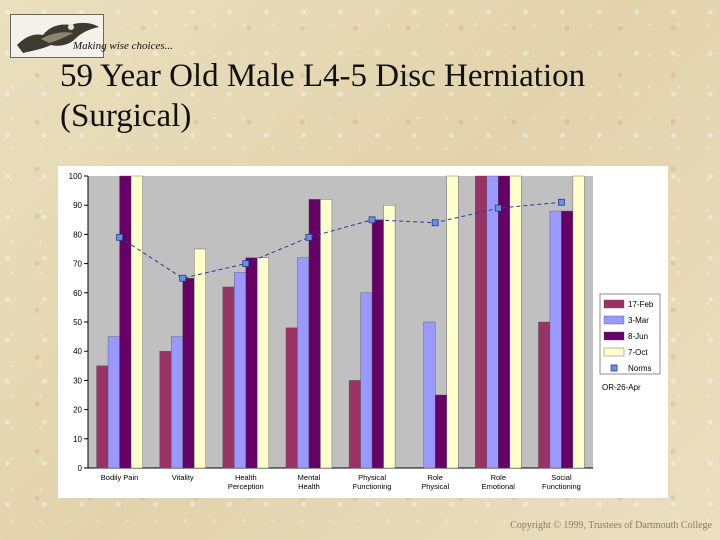 This screenshot has height=540, width=720. Describe the element at coordinates (77, 234) in the screenshot. I see `y-tick-label: 80` at that location.